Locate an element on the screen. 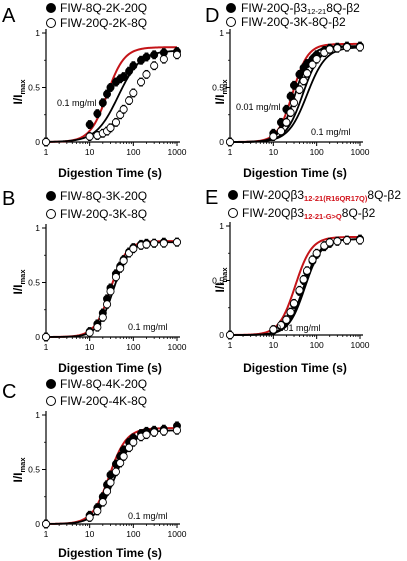 This screenshot has height=561, width=407. fit-curve-red is located at coordinates (294, 285).